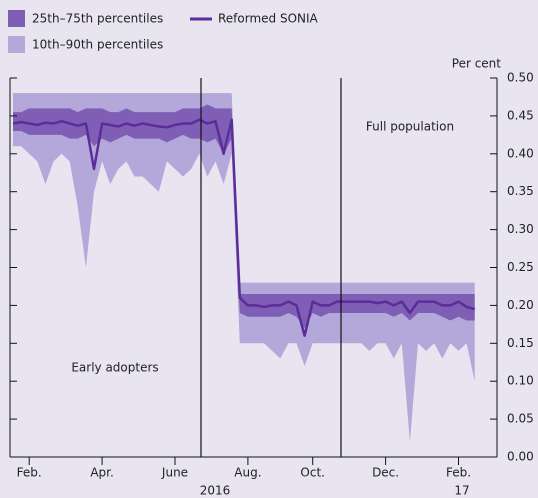  What do you see at coordinates (520, 115) in the screenshot?
I see `y-tick-label: 0.45` at bounding box center [520, 115].